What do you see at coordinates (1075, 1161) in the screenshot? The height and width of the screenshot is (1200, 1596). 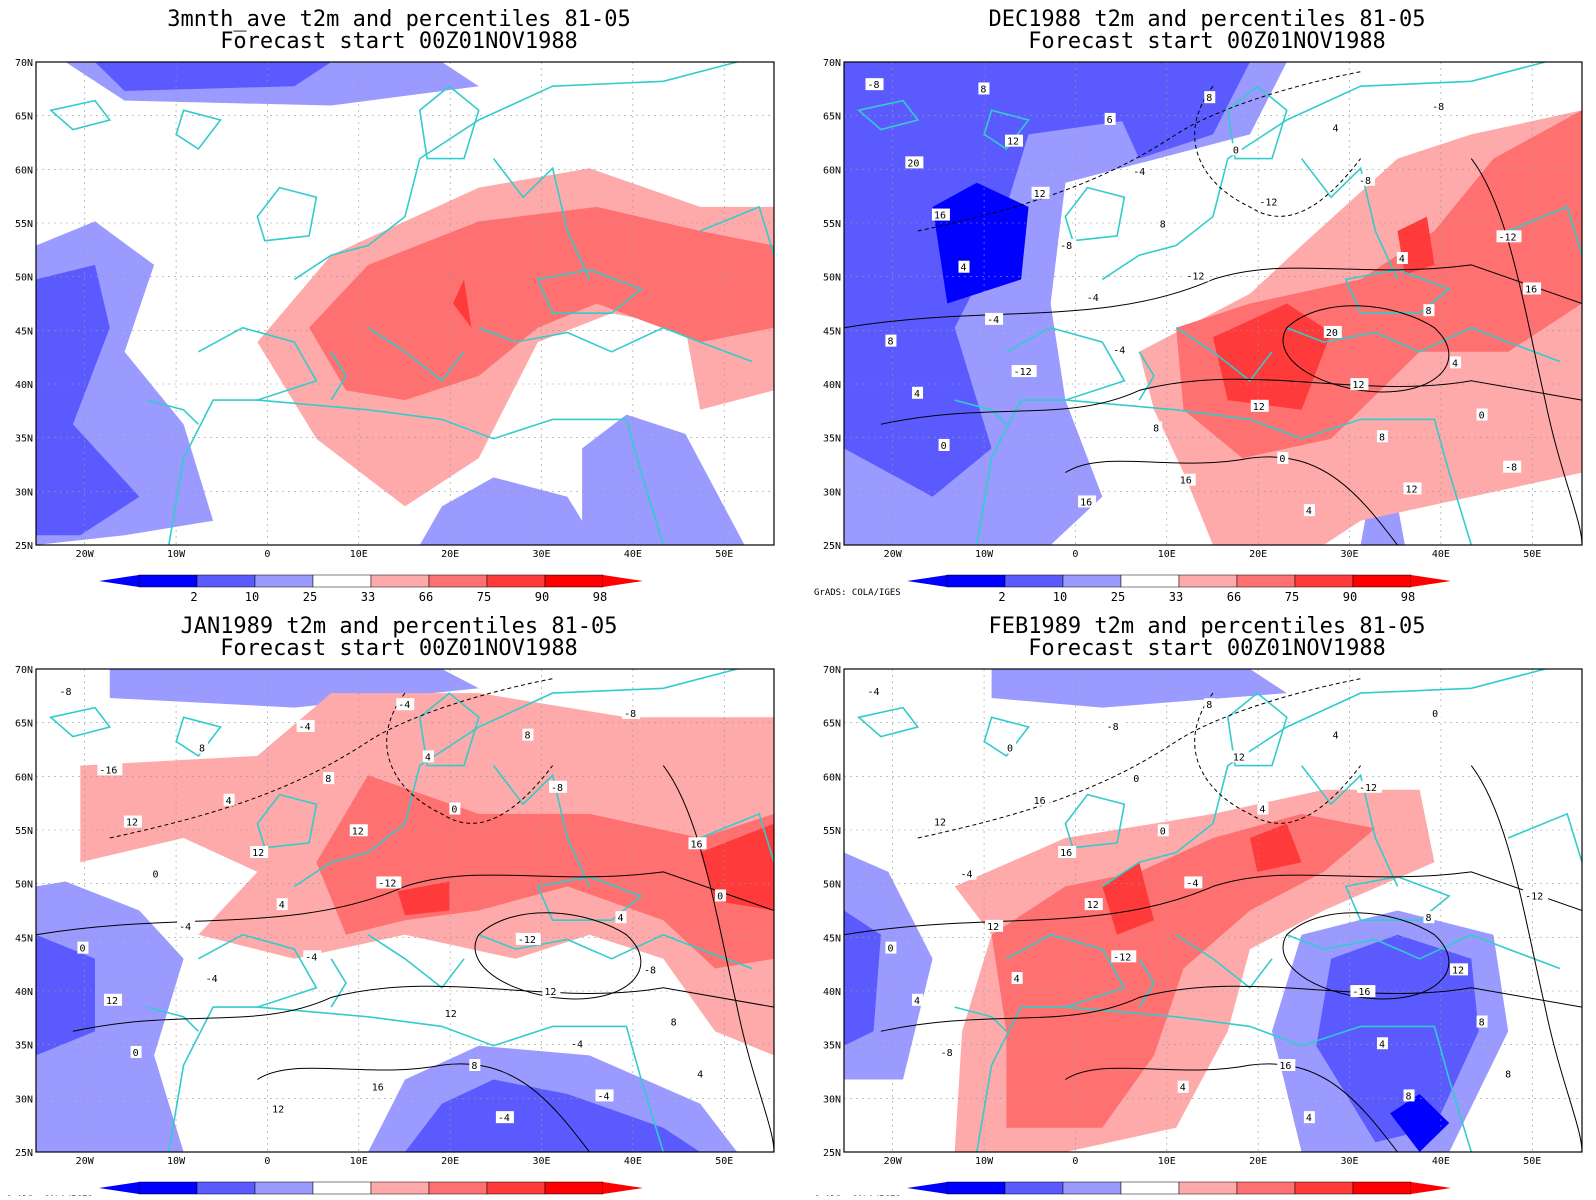 I see `longitude-tick-label: 0` at bounding box center [1075, 1161].